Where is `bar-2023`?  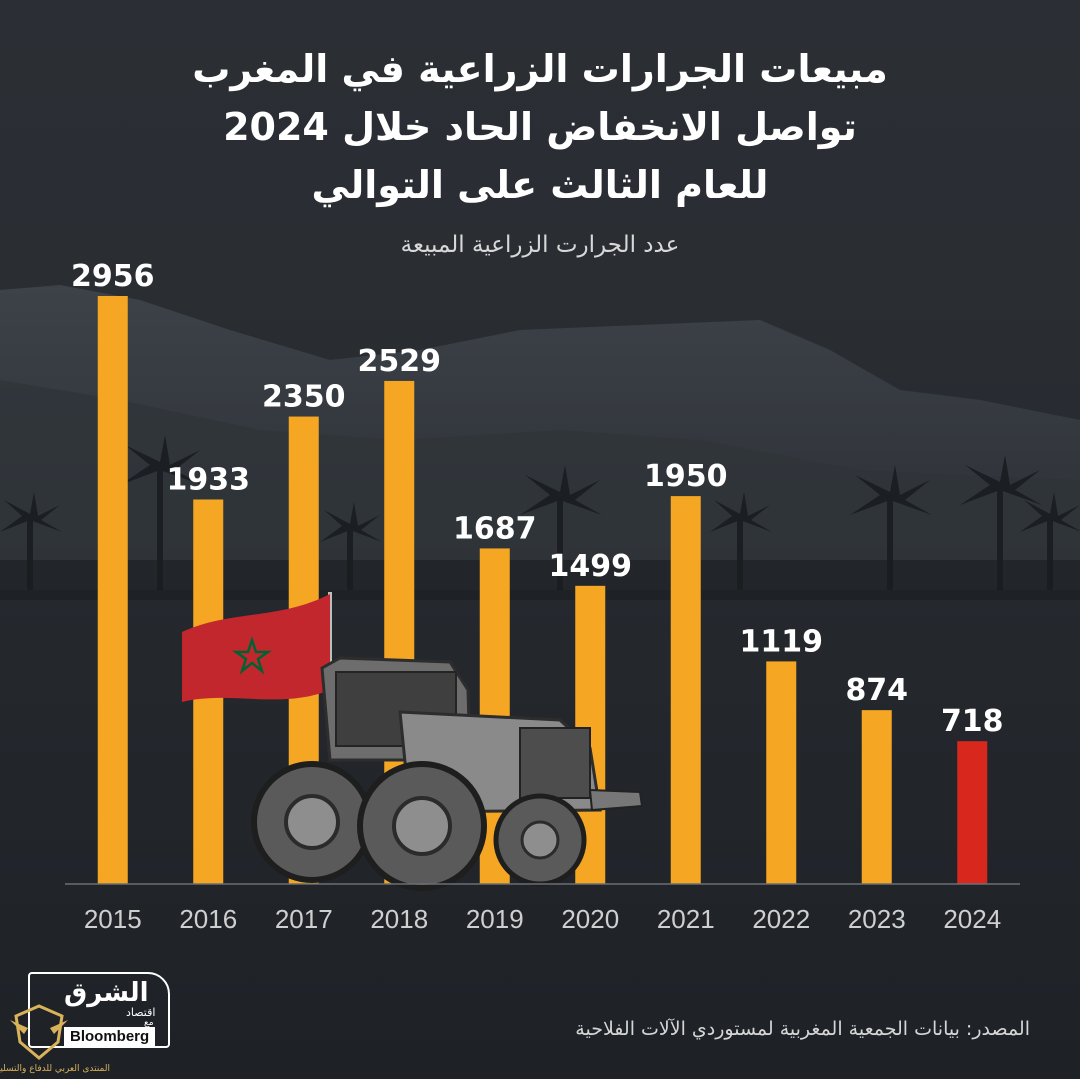
bar-2023 is located at coordinates (876, 797).